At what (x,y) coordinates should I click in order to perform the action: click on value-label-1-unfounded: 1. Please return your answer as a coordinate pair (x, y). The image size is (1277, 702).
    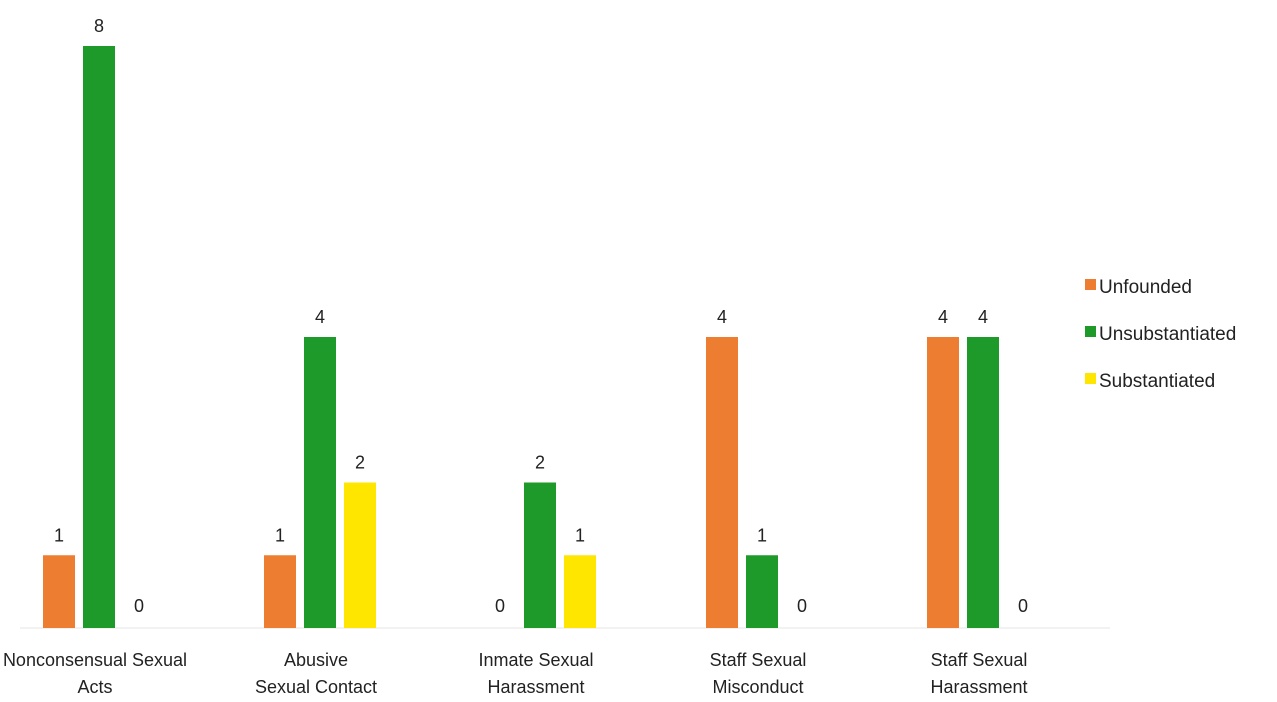
    Looking at the image, I should click on (59, 535).